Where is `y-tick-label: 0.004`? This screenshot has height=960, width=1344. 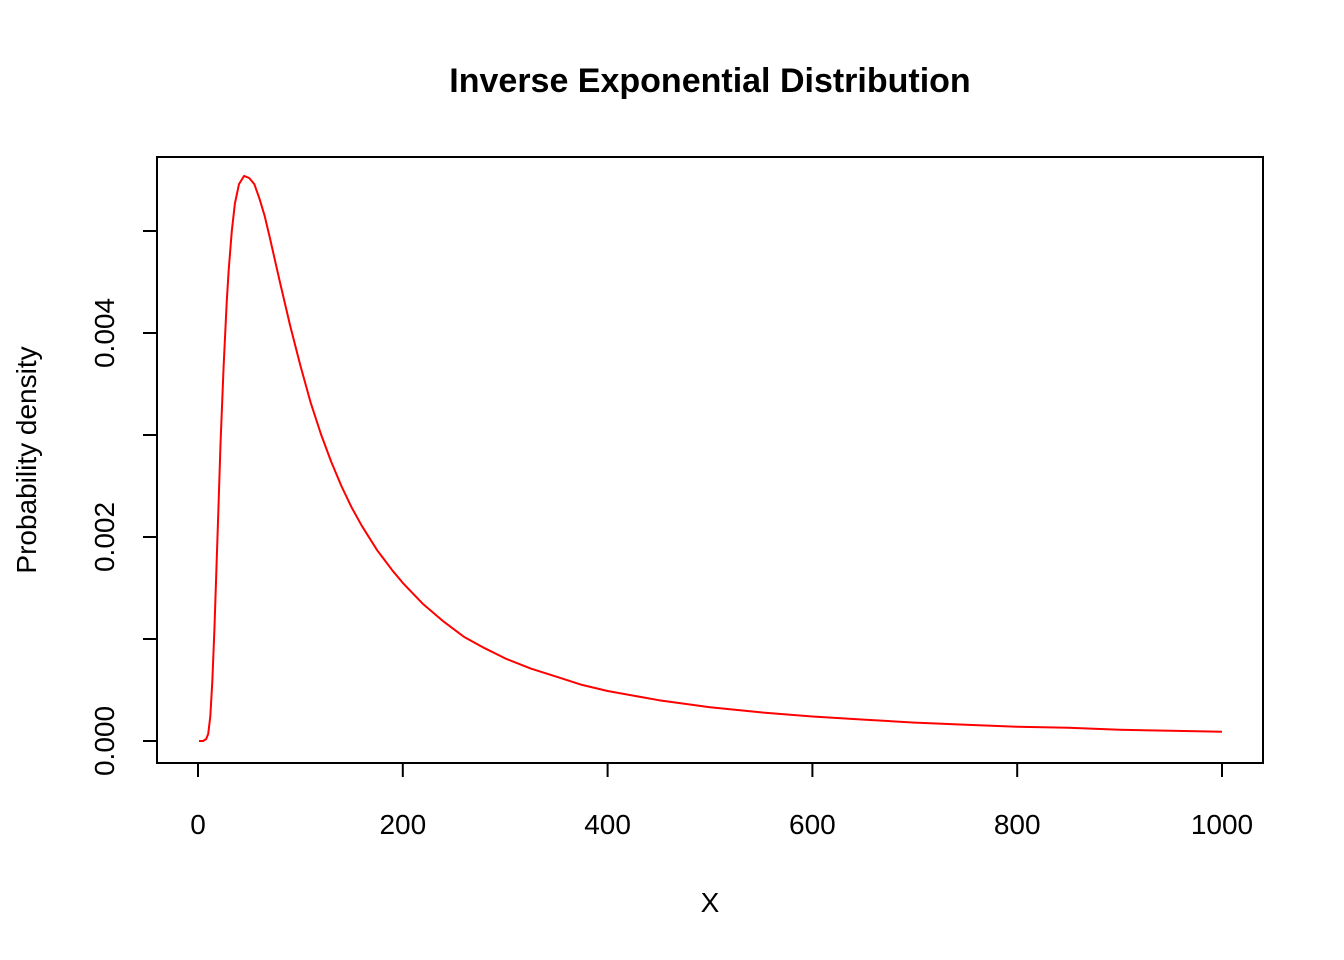
y-tick-label: 0.004 is located at coordinates (104, 333).